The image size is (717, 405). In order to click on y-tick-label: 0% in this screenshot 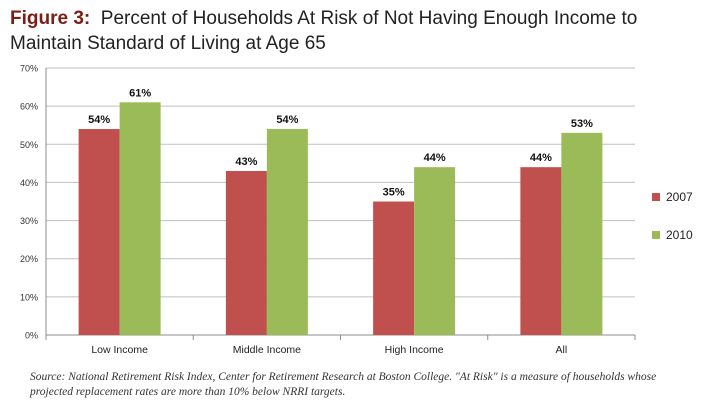, I will do `click(31, 336)`.